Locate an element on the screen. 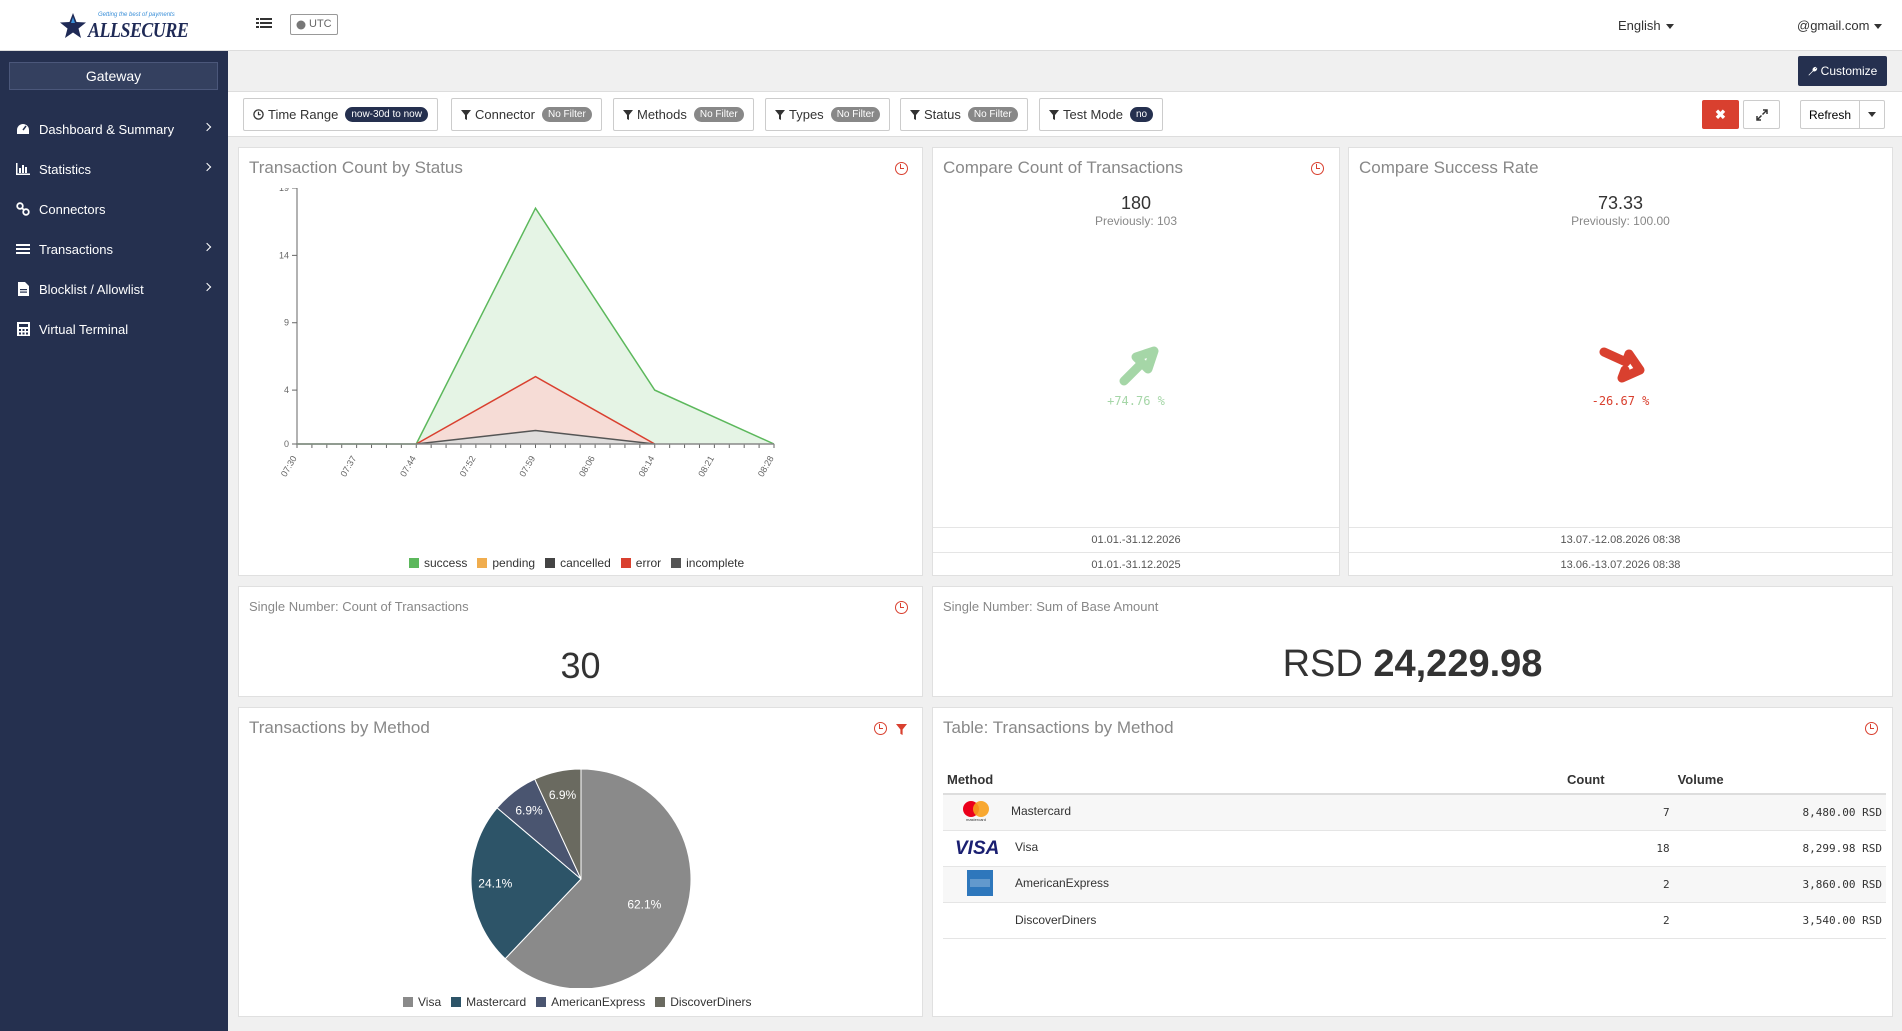 Image resolution: width=1902 pixels, height=1031 pixels. panel-title: Compare Success Rate is located at coordinates (1449, 167).